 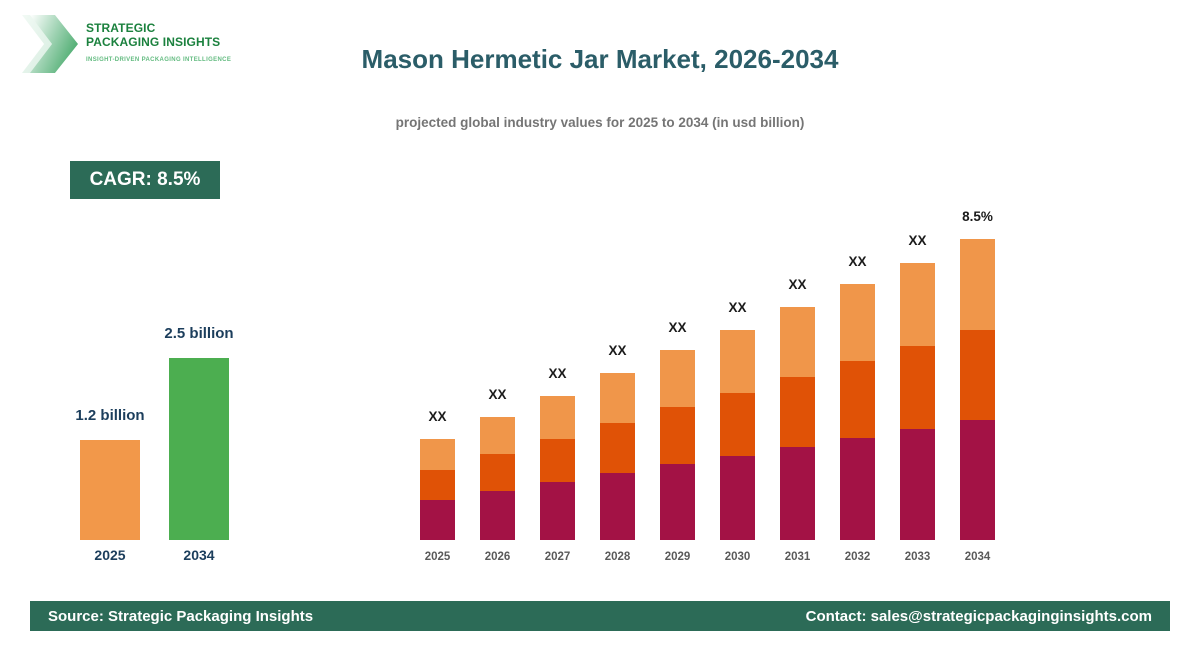 I want to click on stacked-bar-2032, so click(x=857, y=412).